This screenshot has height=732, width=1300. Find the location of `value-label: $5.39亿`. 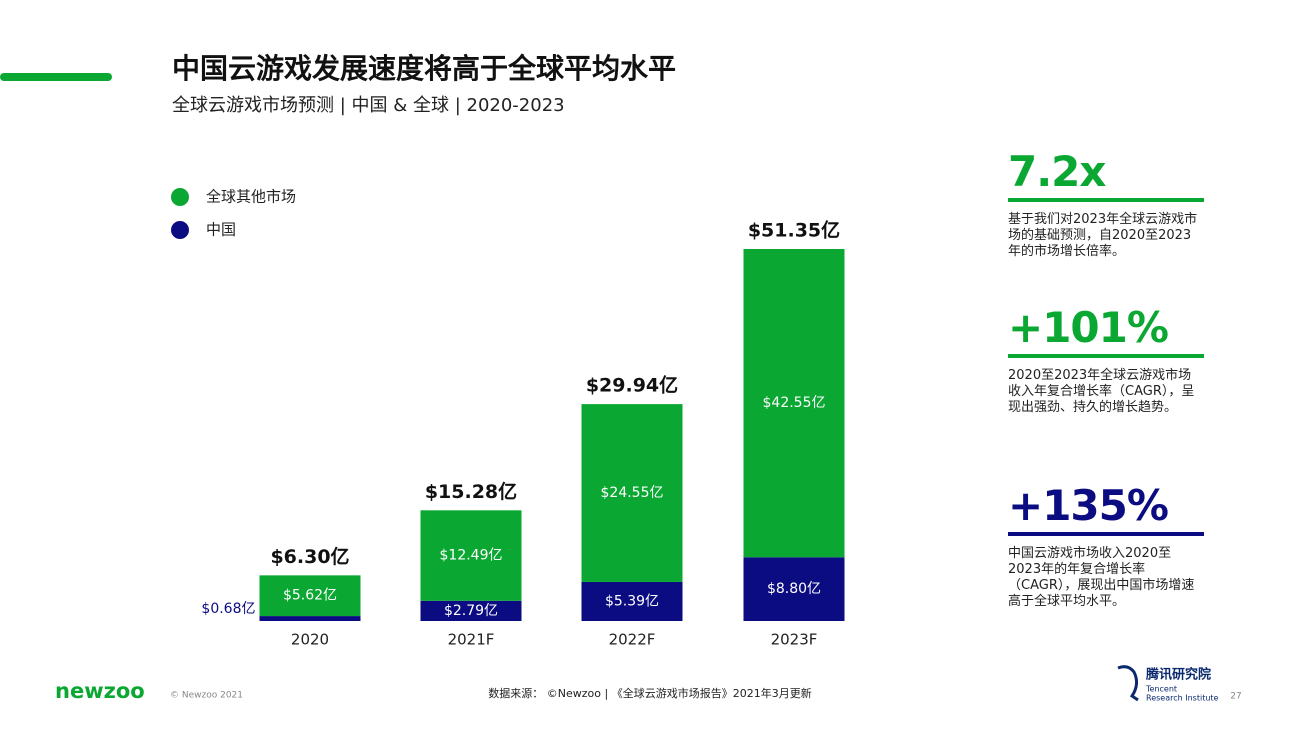

value-label: $5.39亿 is located at coordinates (632, 601).